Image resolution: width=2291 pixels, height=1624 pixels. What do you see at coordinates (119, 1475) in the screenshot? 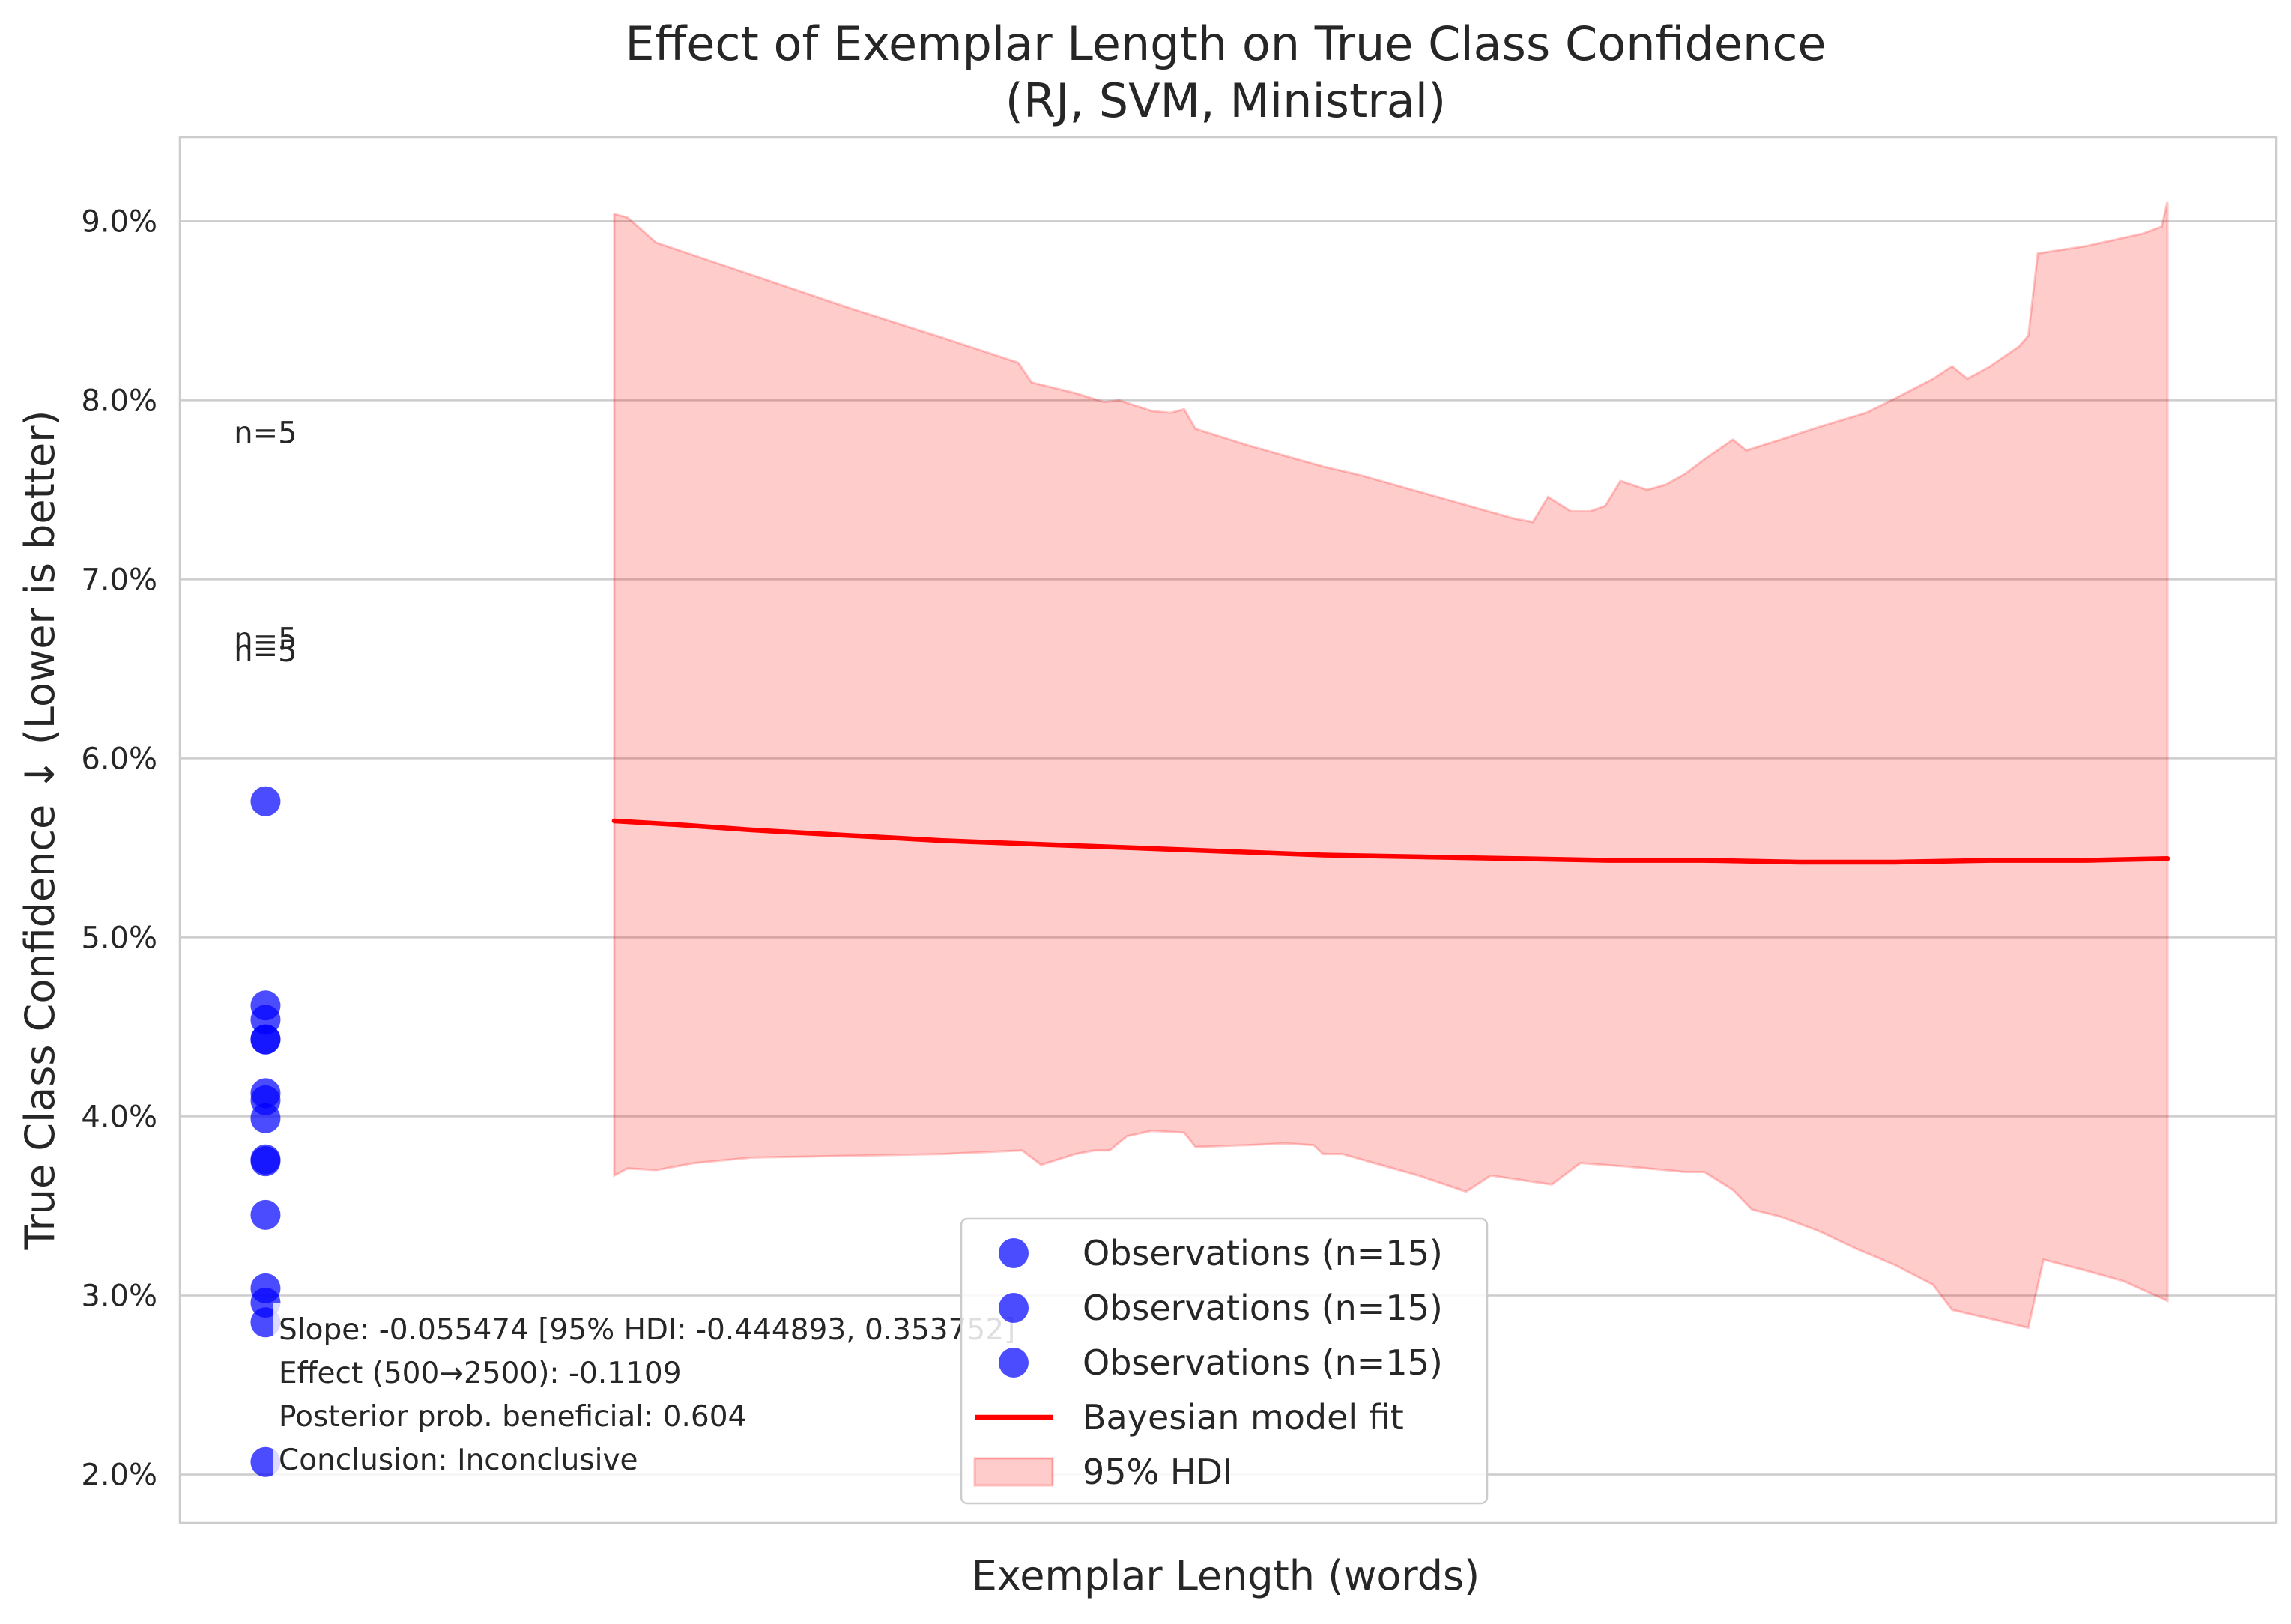
I see `y-tick-label: 2.0%` at bounding box center [119, 1475].